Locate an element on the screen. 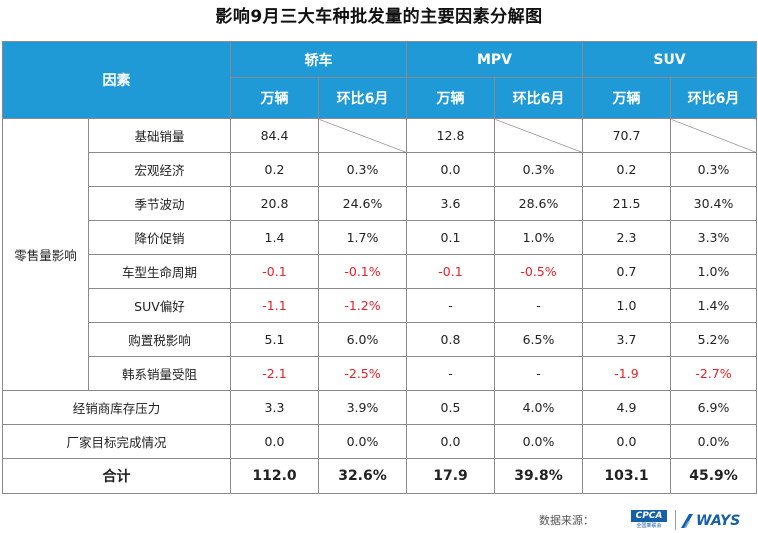  total-cell: 17.9 is located at coordinates (450, 476).